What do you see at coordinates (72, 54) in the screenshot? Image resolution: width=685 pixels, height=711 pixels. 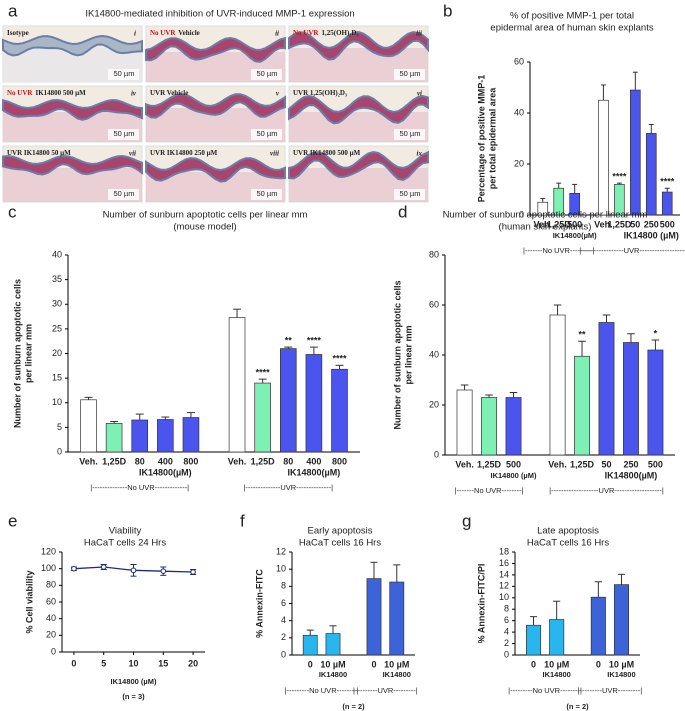 I see `tissue-tile: Isotype i 50 µm` at bounding box center [72, 54].